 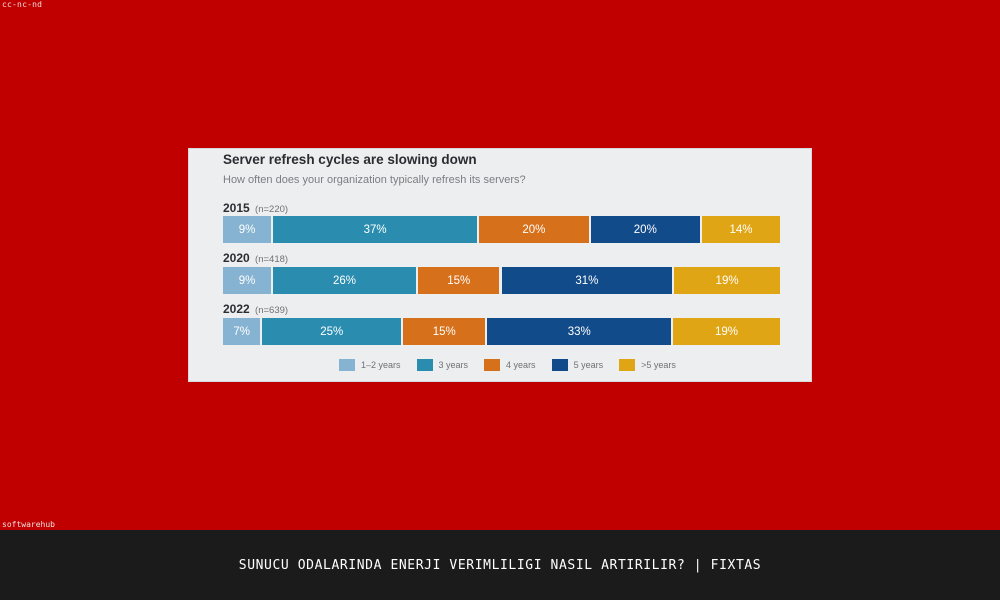 I want to click on bar-segment: 14%, so click(x=741, y=229).